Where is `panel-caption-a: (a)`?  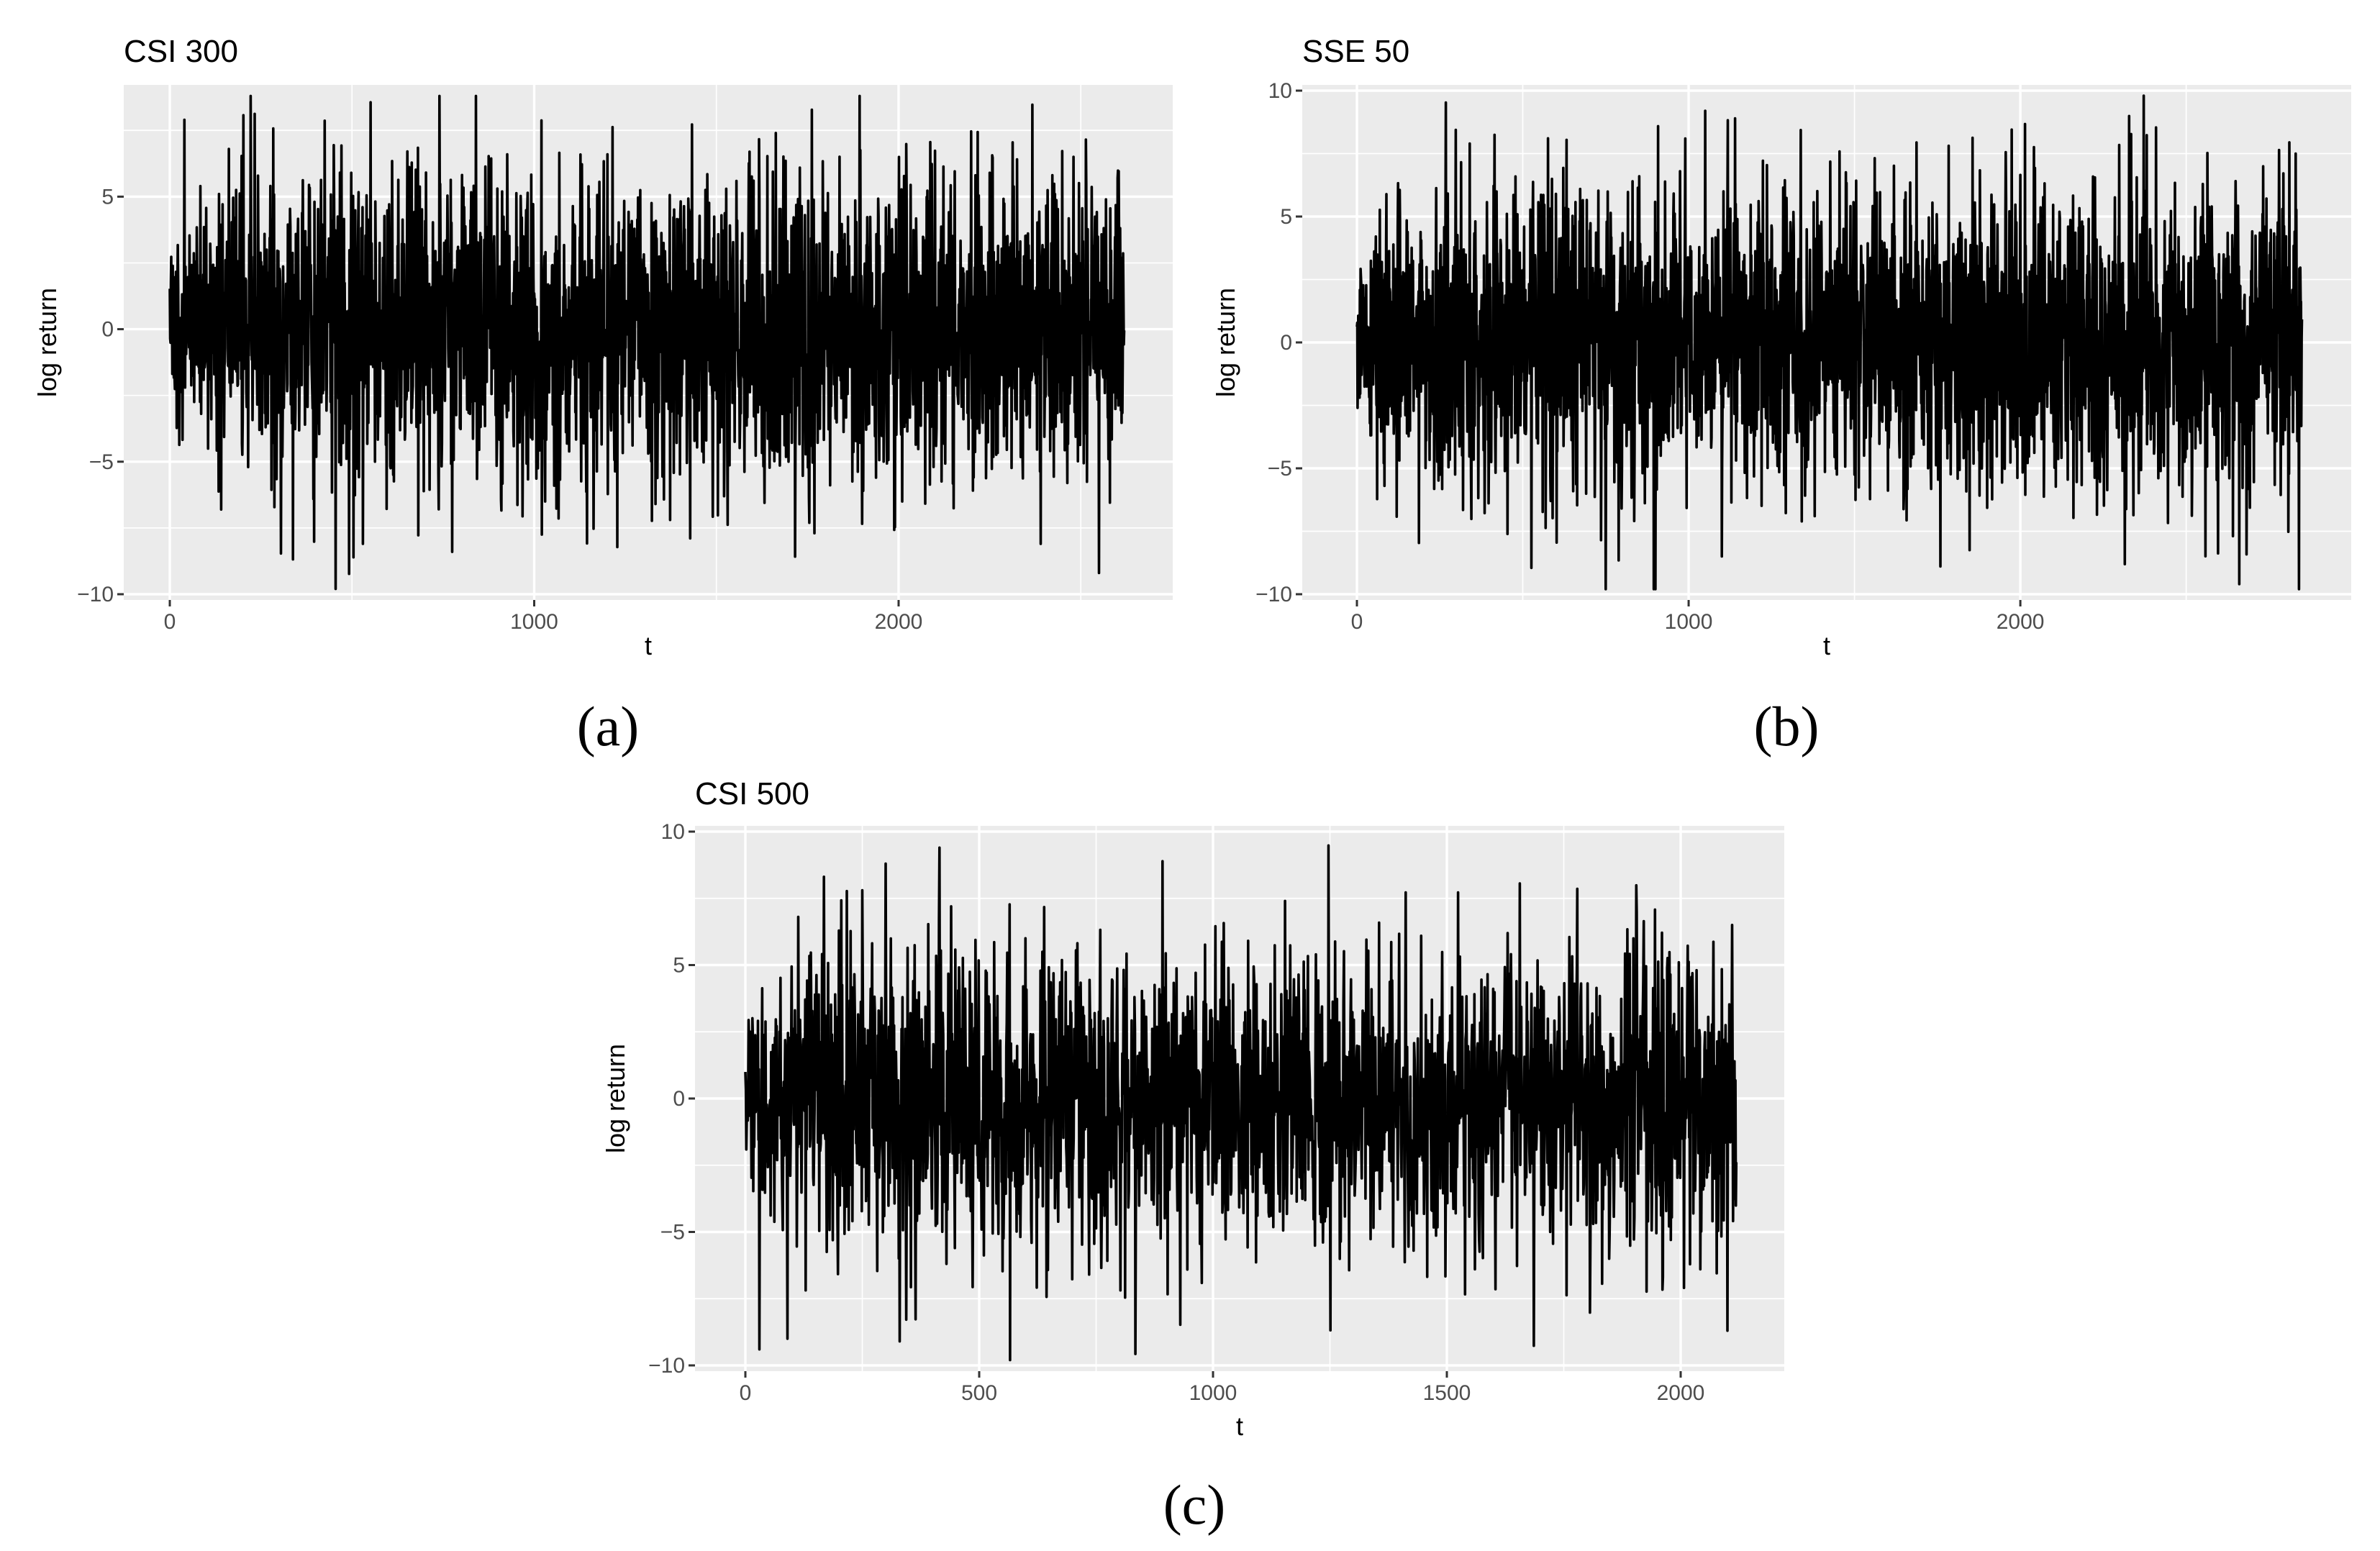
panel-caption-a: (a) is located at coordinates (608, 726).